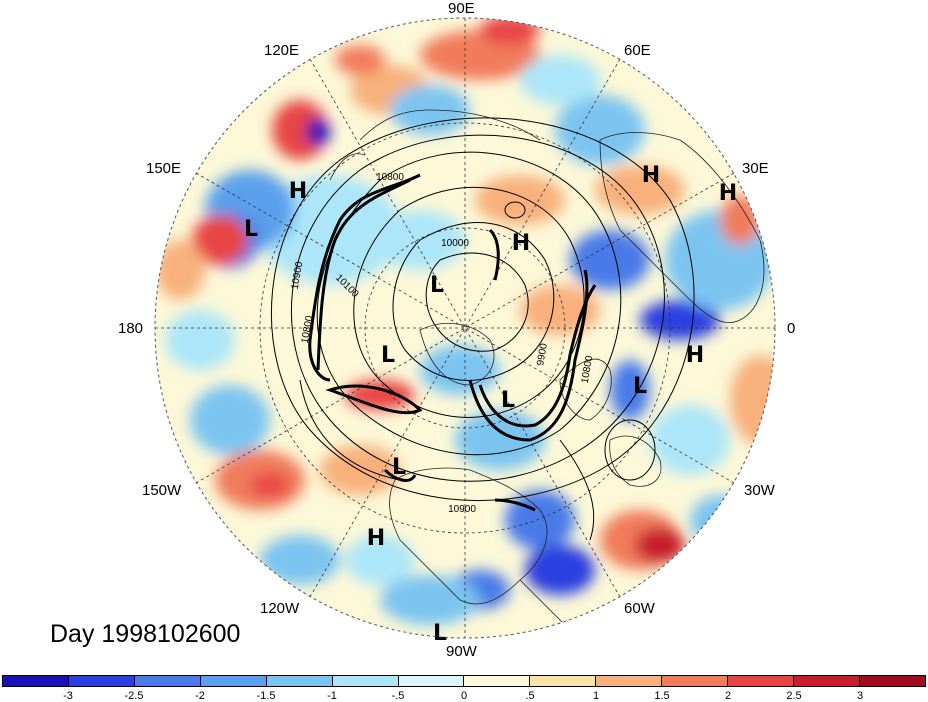  I want to click on colorbar-tick-label: 3, so click(860, 696).